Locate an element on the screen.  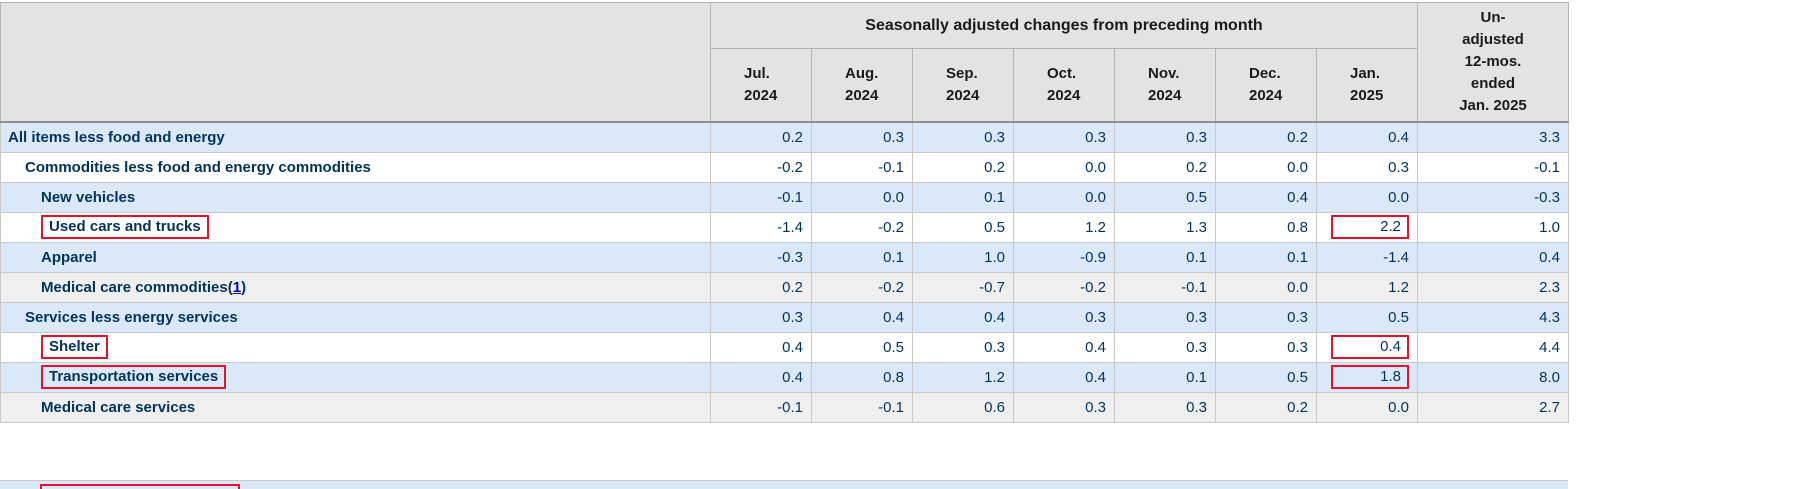
row-label-cell: Apparel is located at coordinates (355, 257).